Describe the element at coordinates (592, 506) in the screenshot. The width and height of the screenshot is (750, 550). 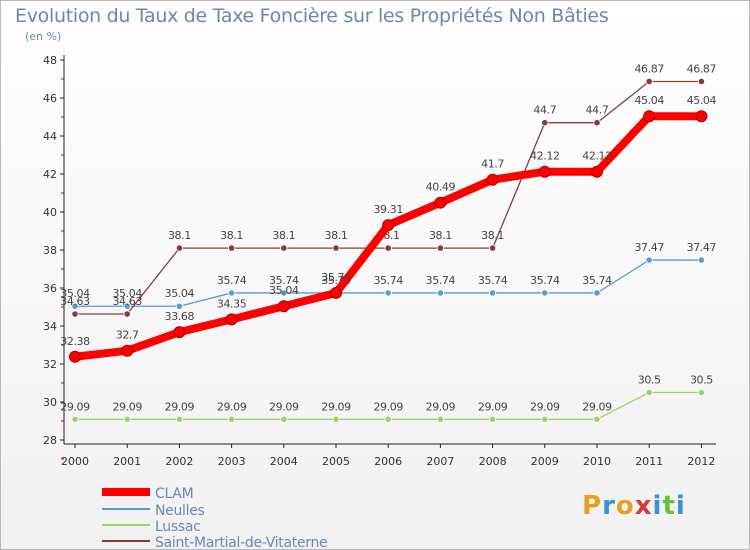
I see `logo-letter: P` at that location.